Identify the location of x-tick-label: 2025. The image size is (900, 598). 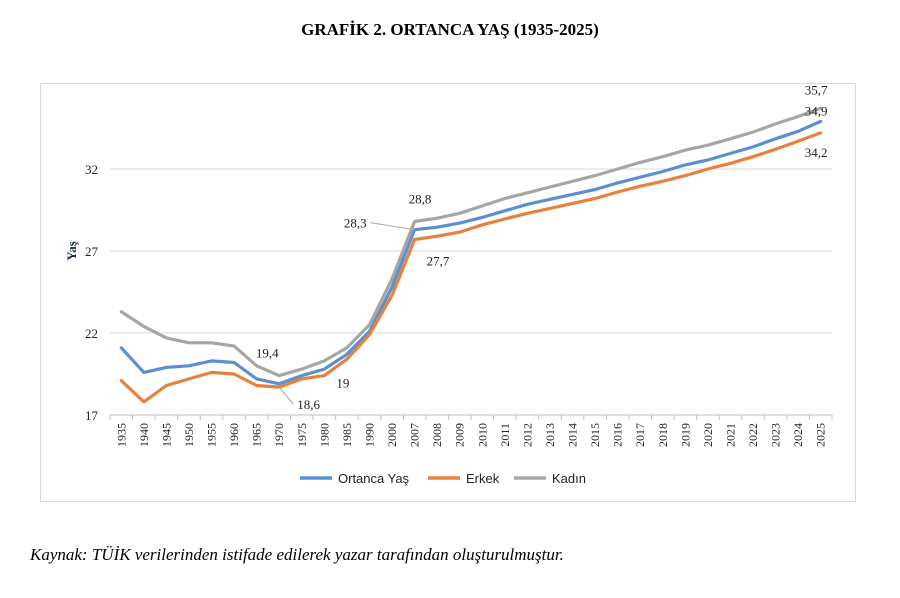
(821, 435).